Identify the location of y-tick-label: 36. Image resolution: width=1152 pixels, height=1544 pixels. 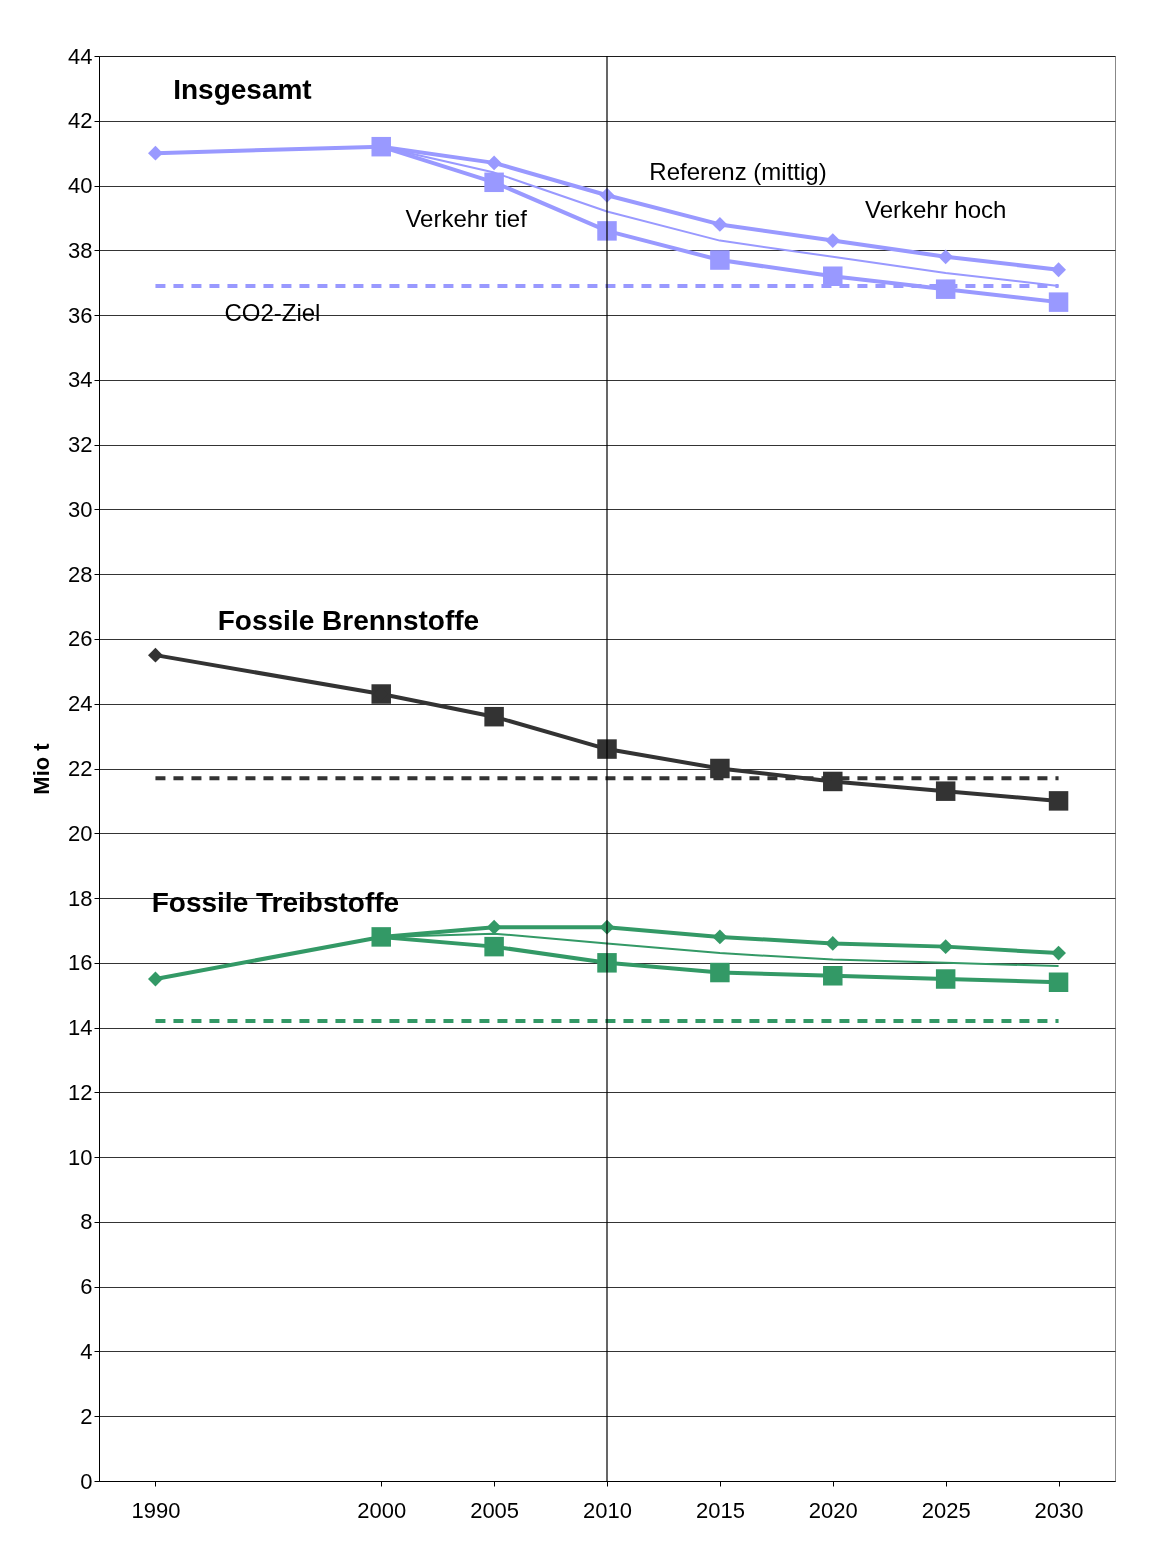
(80, 315).